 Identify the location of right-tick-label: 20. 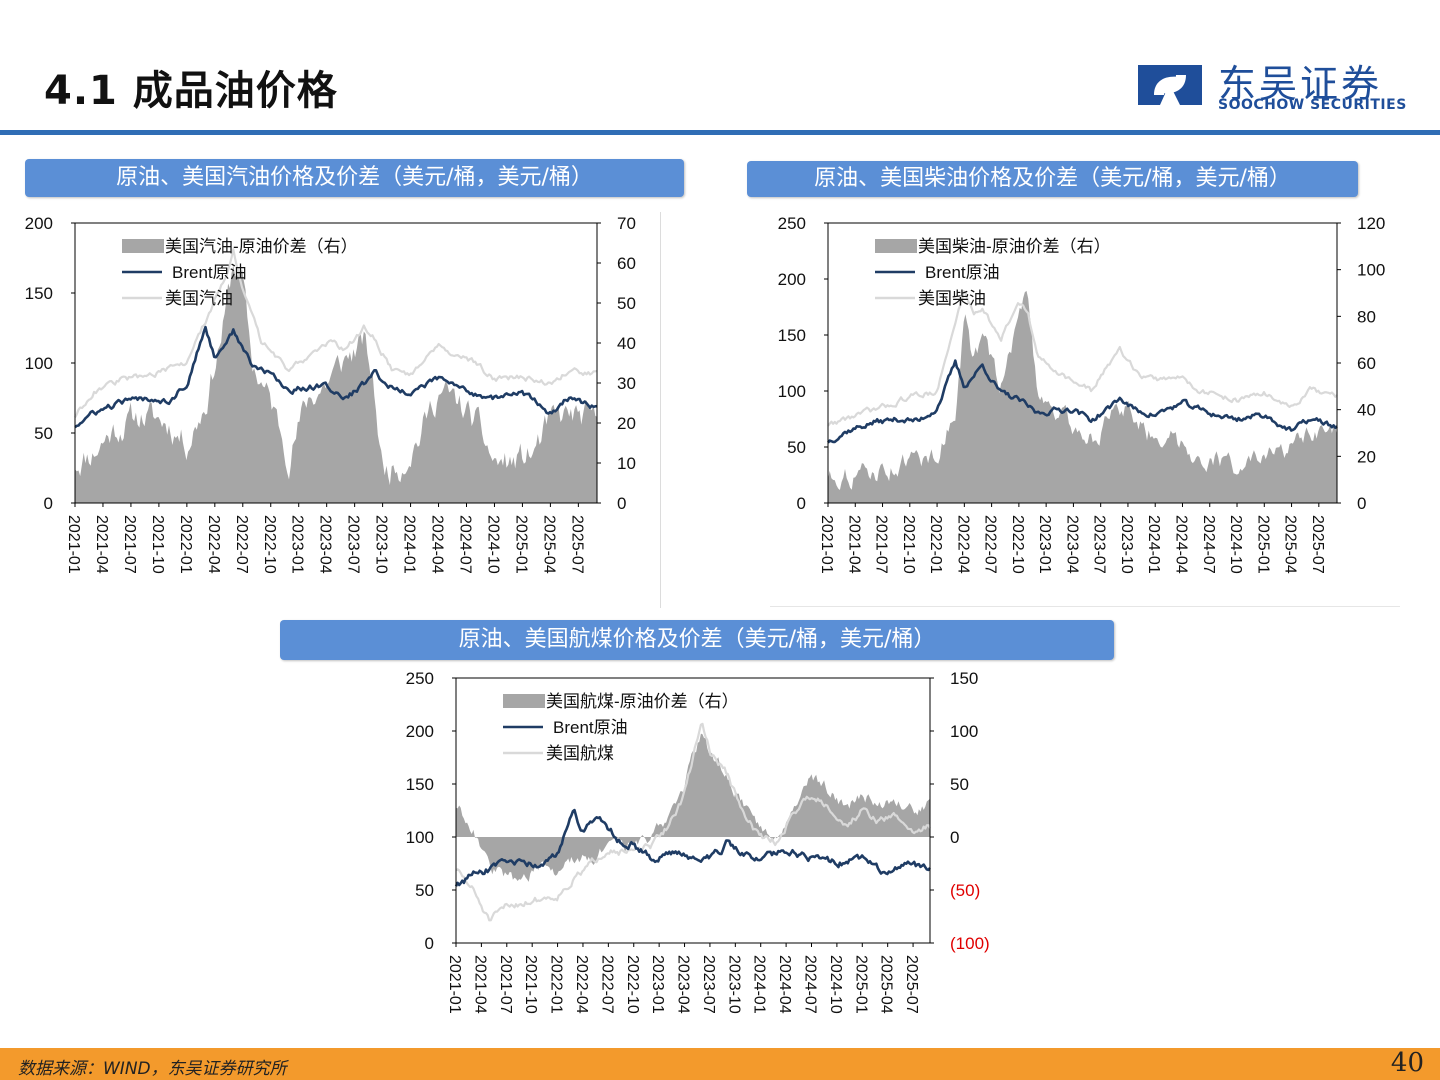
(1366, 456).